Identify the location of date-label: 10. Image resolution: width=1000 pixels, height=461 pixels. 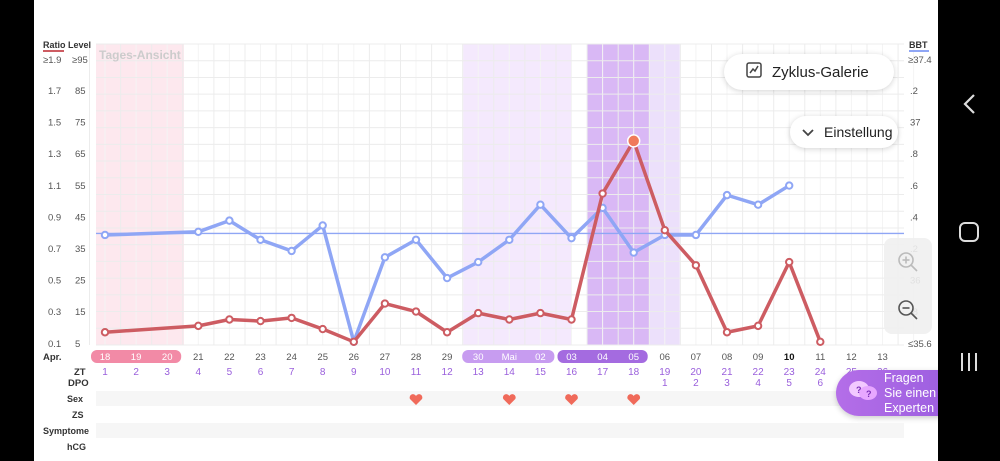
(789, 357).